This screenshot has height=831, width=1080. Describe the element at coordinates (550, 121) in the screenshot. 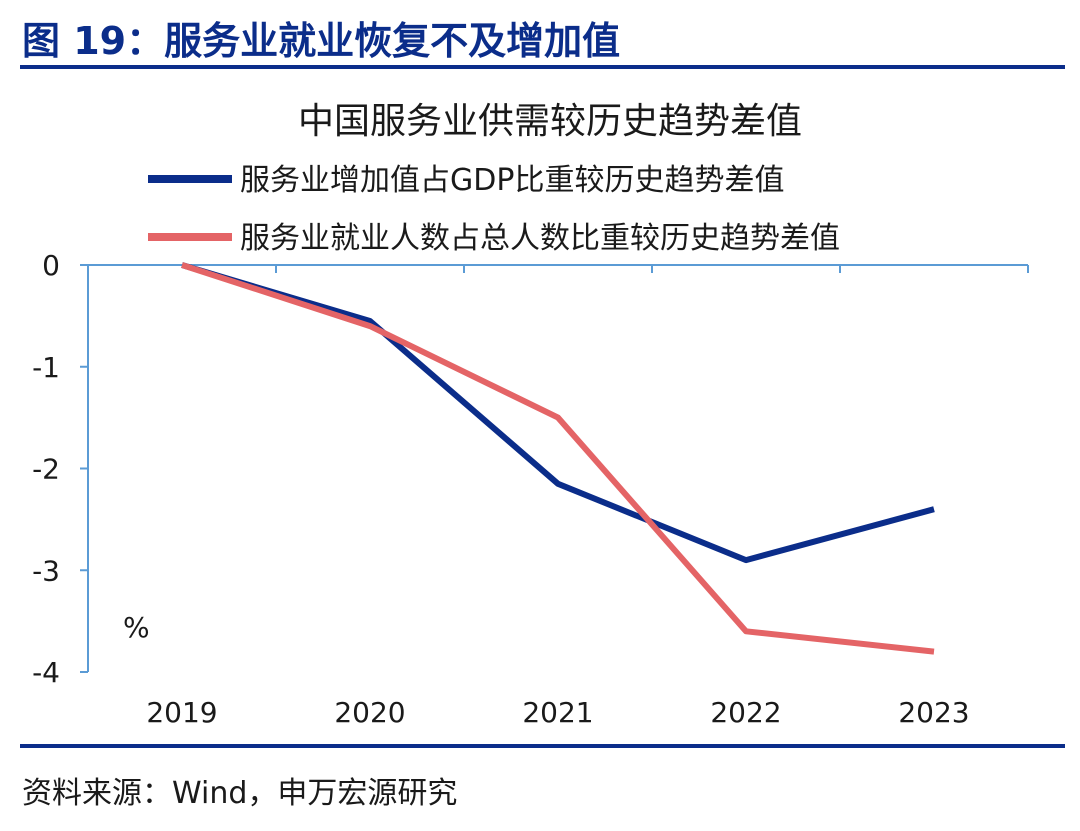

I see `chart-title: 中国服务业供需较历史趋势差值` at that location.